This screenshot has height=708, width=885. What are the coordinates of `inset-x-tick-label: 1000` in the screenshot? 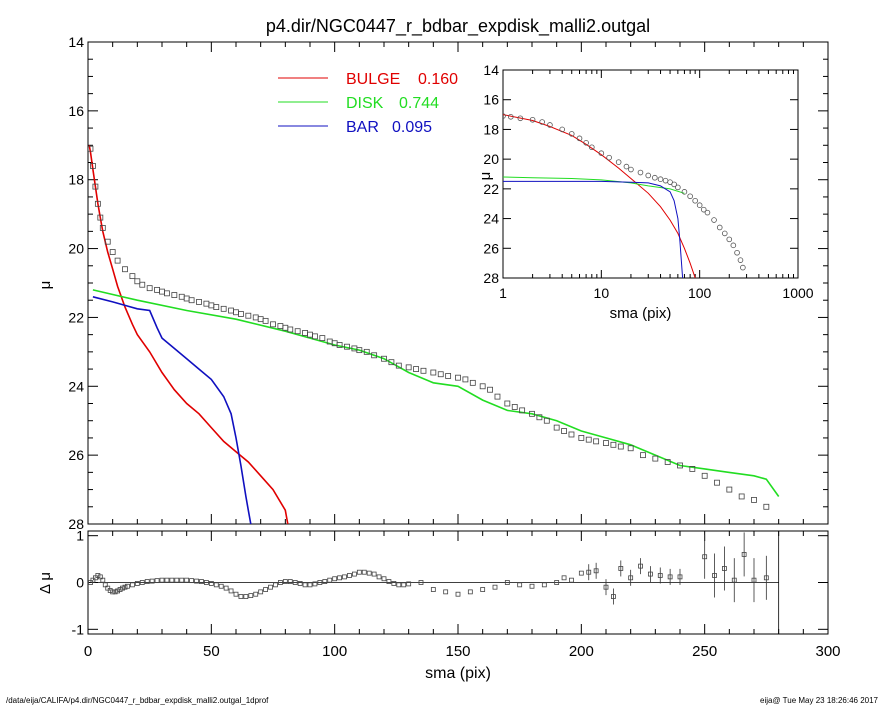 It's located at (797, 293).